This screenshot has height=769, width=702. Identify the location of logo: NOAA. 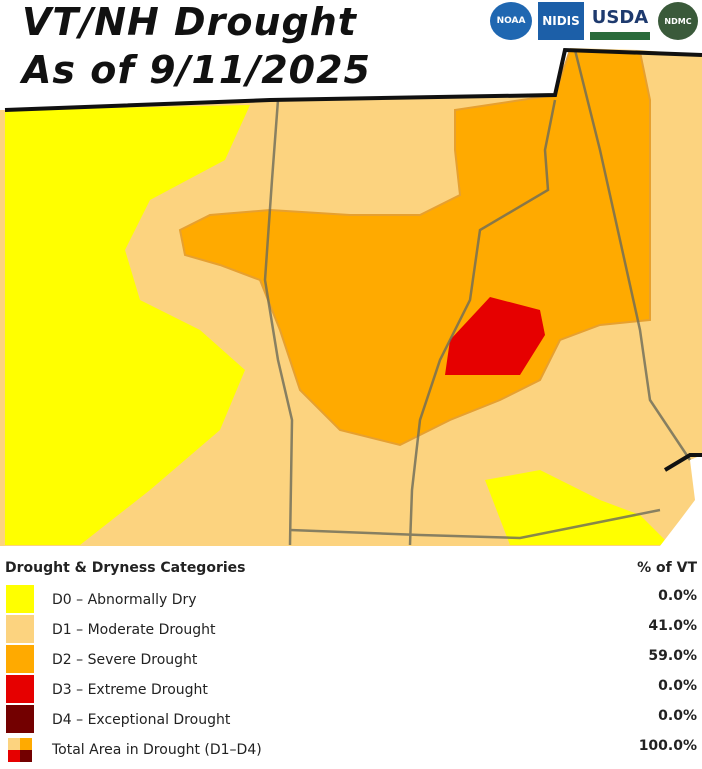
(511, 21).